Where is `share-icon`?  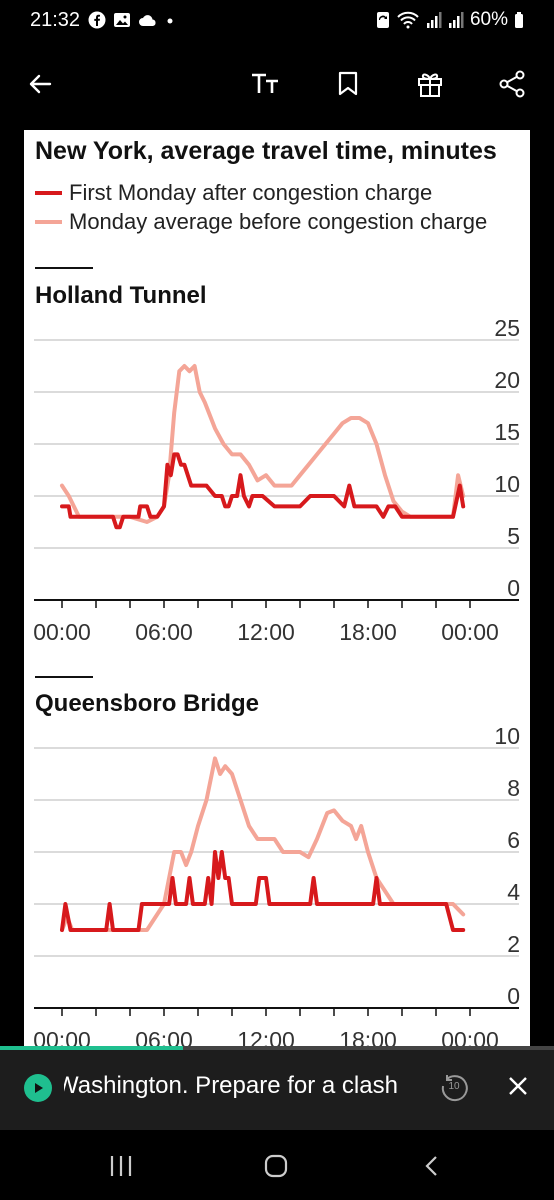 share-icon is located at coordinates (512, 84).